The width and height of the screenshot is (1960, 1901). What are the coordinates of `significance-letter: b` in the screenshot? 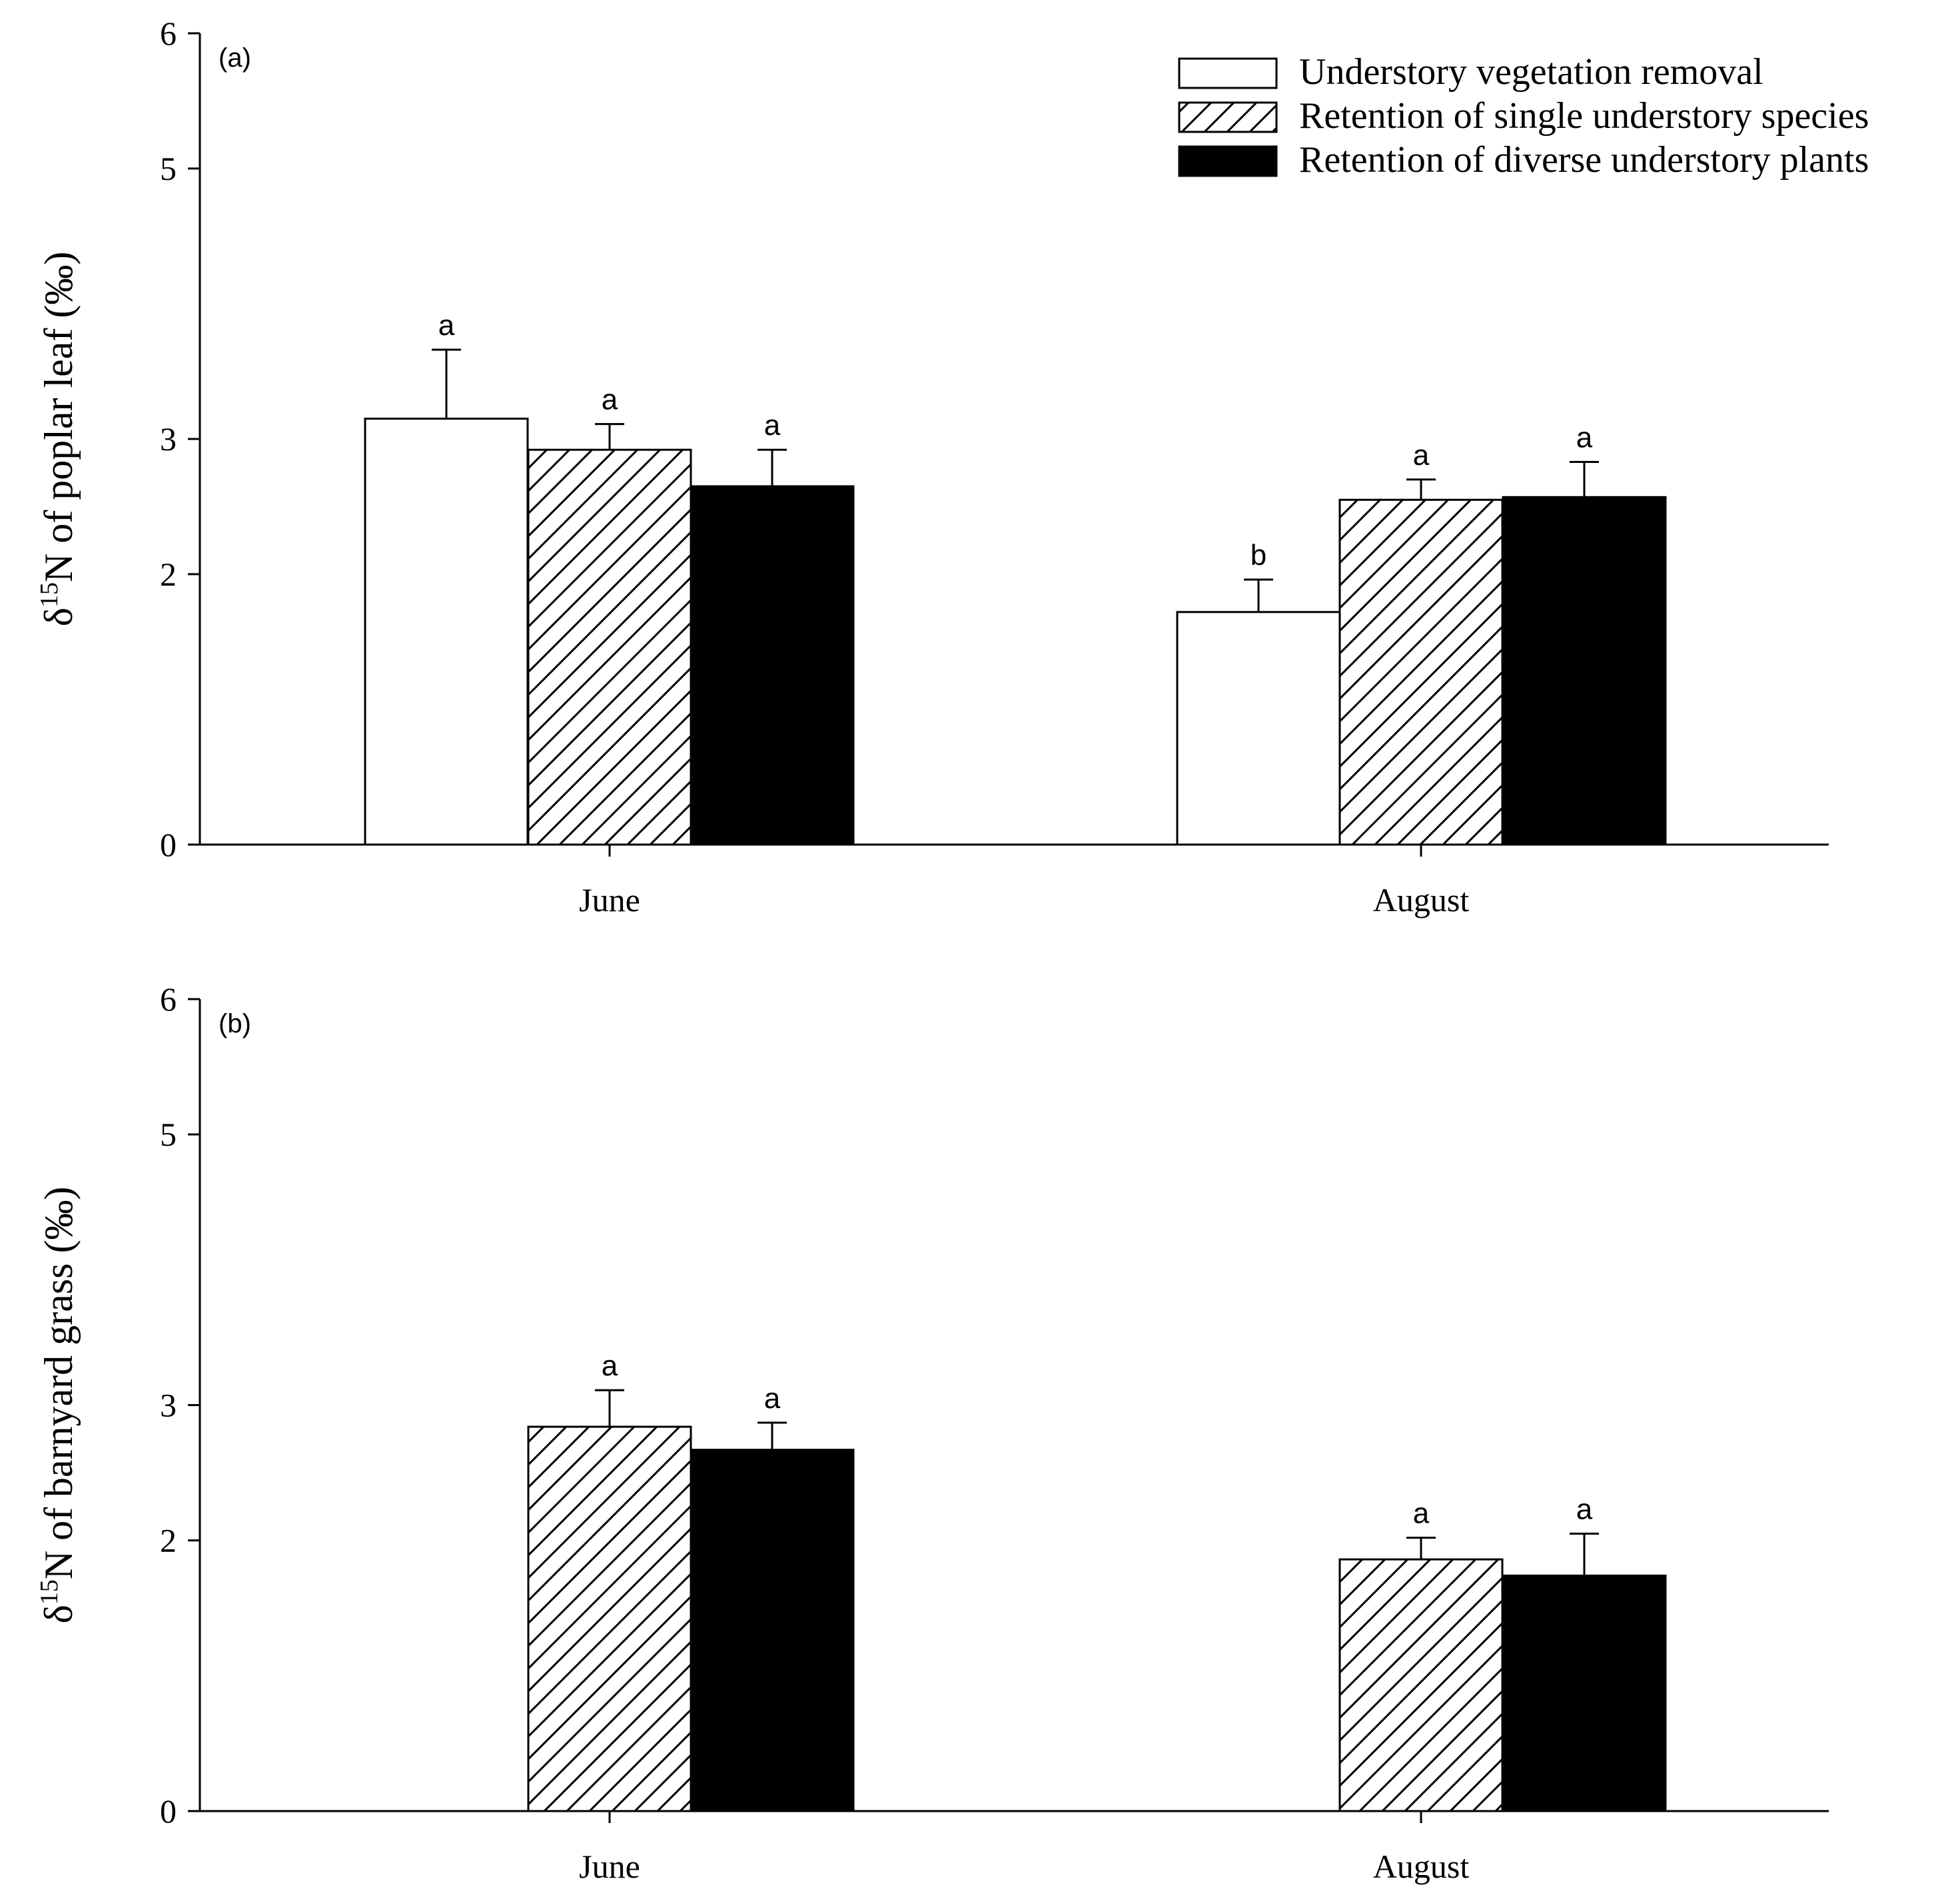 It's located at (1258, 555).